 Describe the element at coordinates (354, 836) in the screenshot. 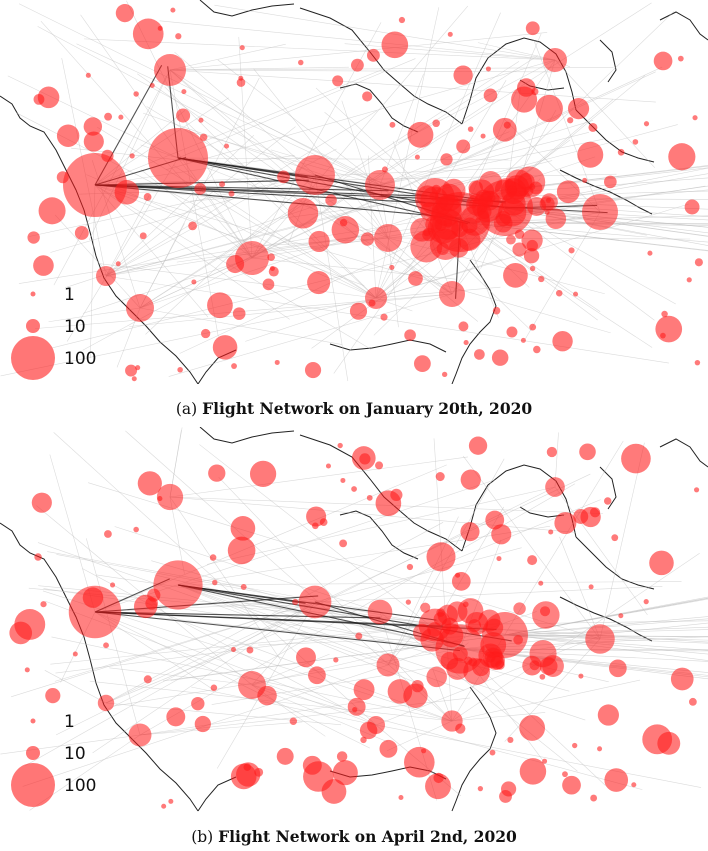

I see `caption-b: (b) Flight Network on April 2nd, 2020` at that location.